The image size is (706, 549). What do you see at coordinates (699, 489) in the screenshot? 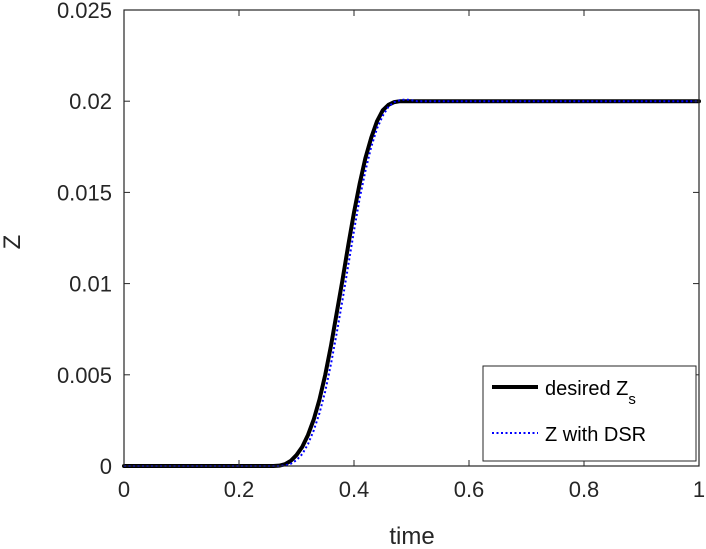
I see `x-tick-label: 1` at bounding box center [699, 489].